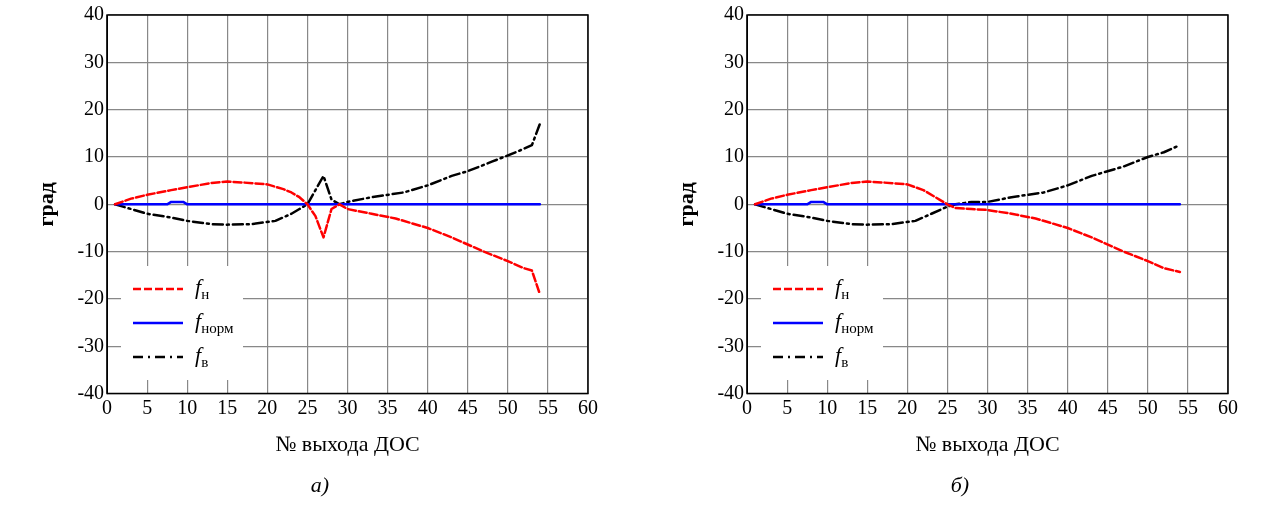 The image size is (1280, 524). Describe the element at coordinates (960, 485) in the screenshot. I see `text: б)` at that location.